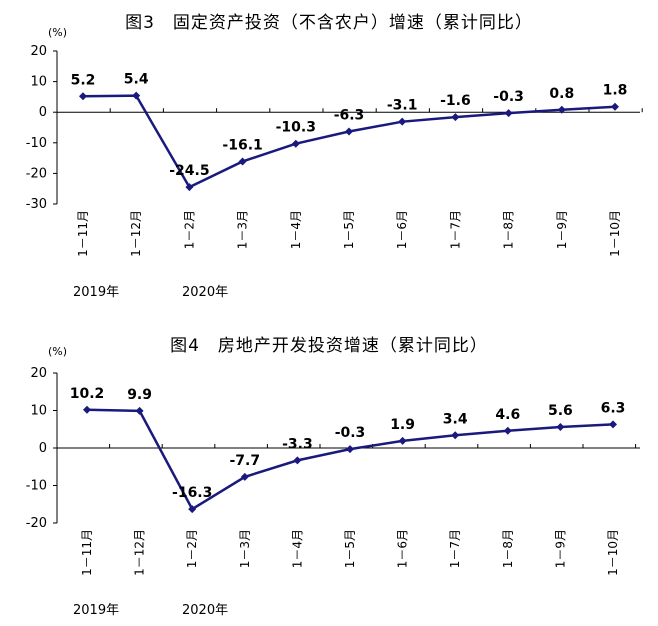  What do you see at coordinates (36, 204) in the screenshot?
I see `y-tick-label: -30` at bounding box center [36, 204].